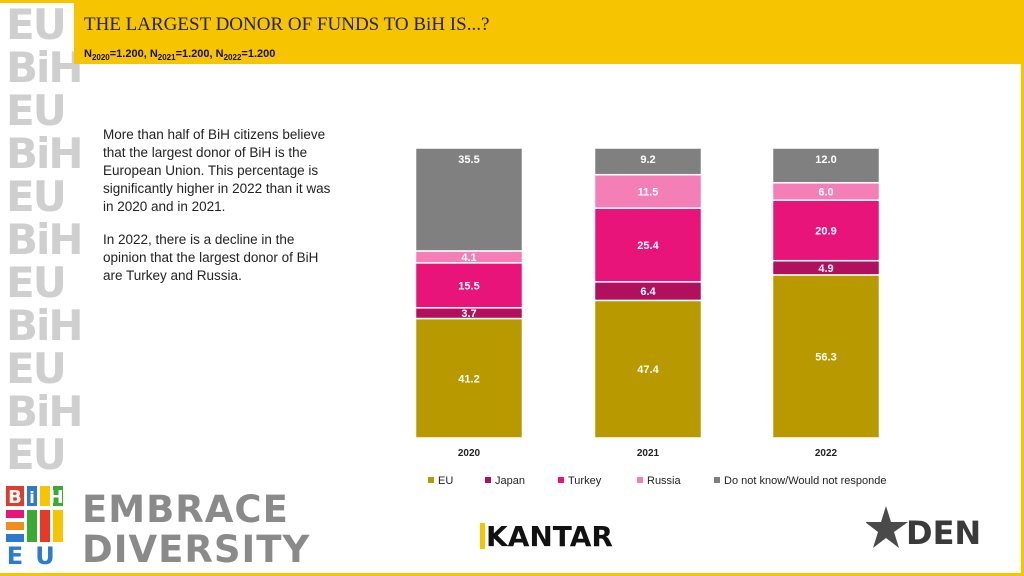  Describe the element at coordinates (585, 481) in the screenshot. I see `legend-label: Turkey` at that location.